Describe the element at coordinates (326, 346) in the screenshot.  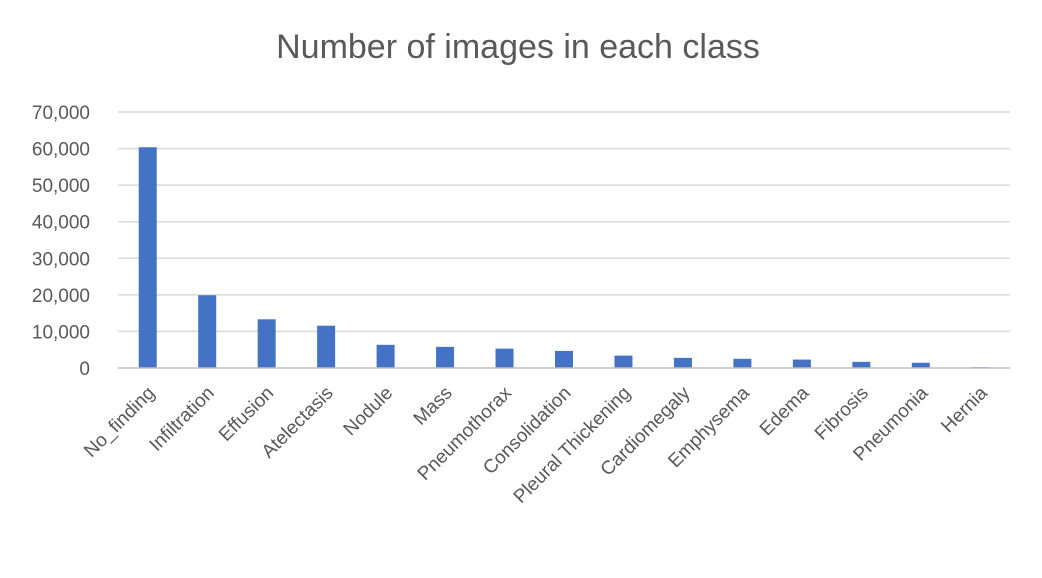
I see `bar-atelectasis` at that location.